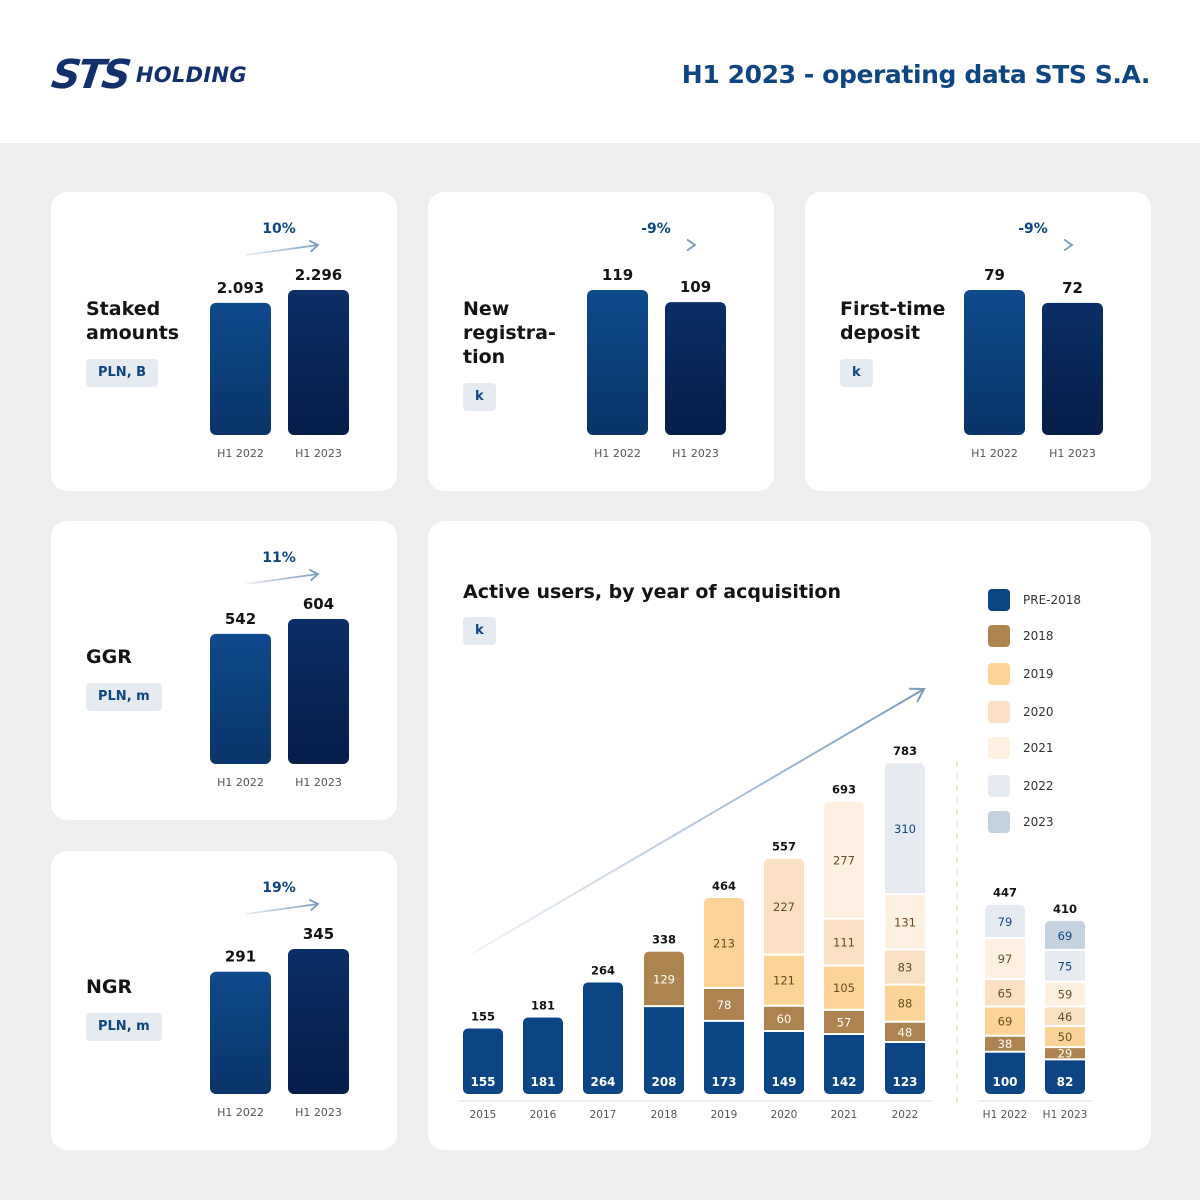 The width and height of the screenshot is (1200, 1200). I want to click on segment-value-label: 59, so click(1065, 995).